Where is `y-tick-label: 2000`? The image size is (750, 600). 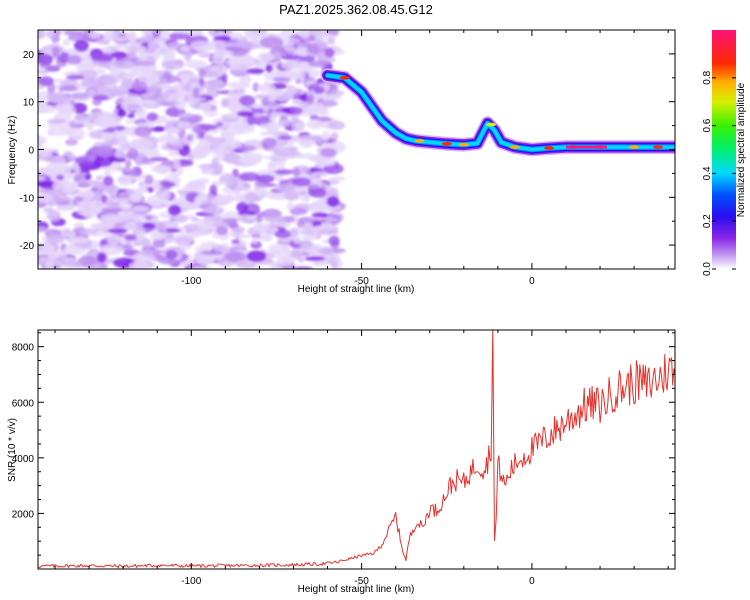
y-tick-label: 2000 is located at coordinates (23, 514).